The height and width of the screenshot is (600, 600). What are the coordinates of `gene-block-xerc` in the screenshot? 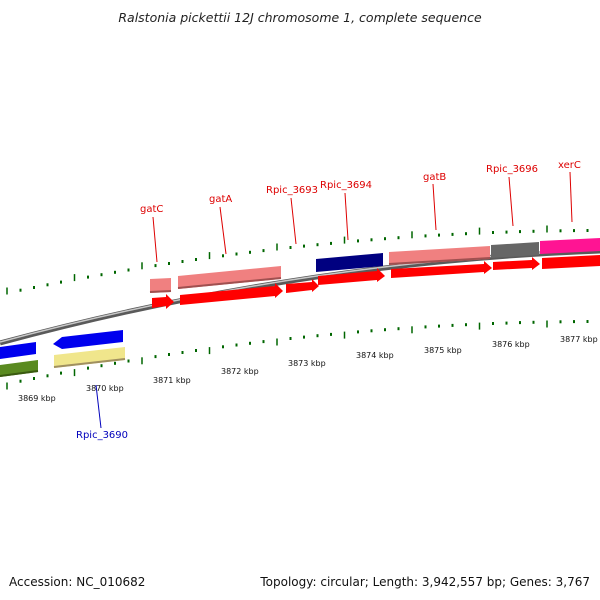 It's located at (570, 246).